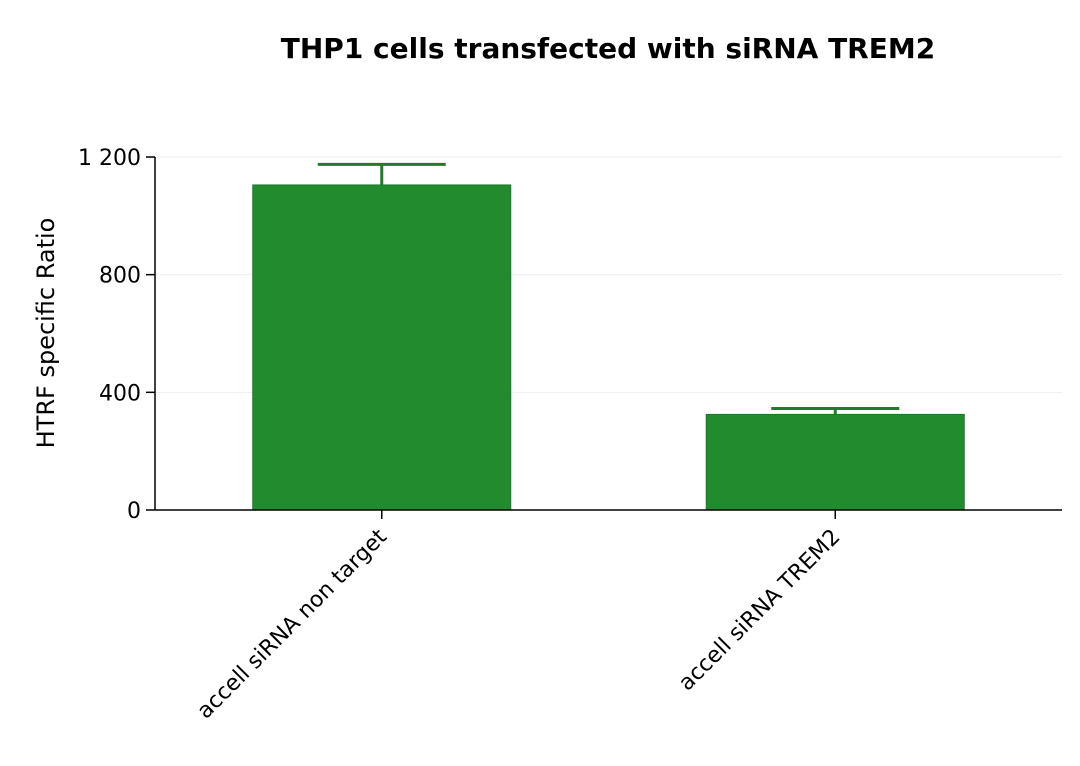  Describe the element at coordinates (120, 393) in the screenshot. I see `y-tick-label: 400` at that location.